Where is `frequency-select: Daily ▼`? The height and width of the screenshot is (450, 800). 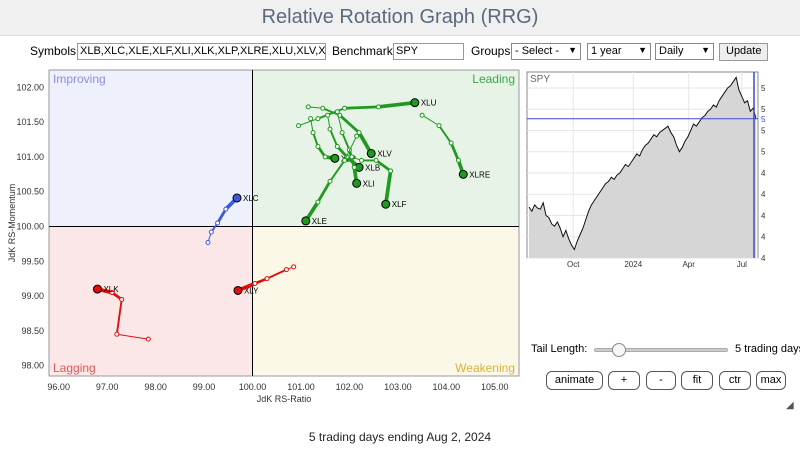 frequency-select: Daily ▼ is located at coordinates (684, 51).